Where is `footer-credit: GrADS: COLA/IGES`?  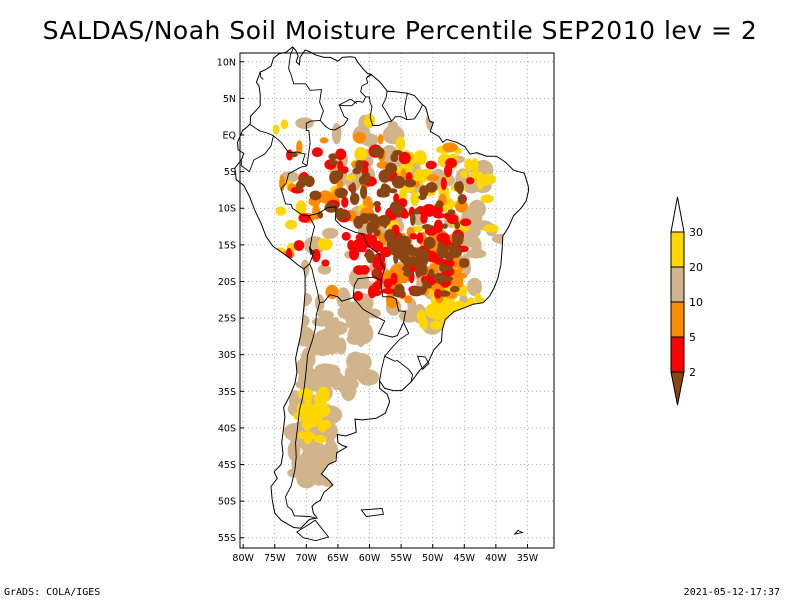
footer-credit: GrADS: COLA/IGES is located at coordinates (52, 592).